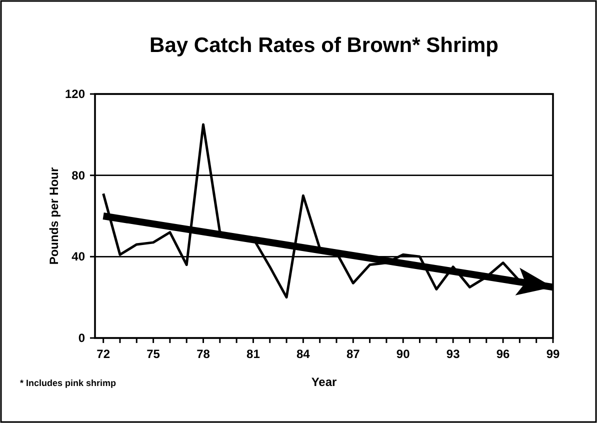 This screenshot has width=597, height=423. Describe the element at coordinates (153, 354) in the screenshot. I see `x-tick-label: 75` at that location.